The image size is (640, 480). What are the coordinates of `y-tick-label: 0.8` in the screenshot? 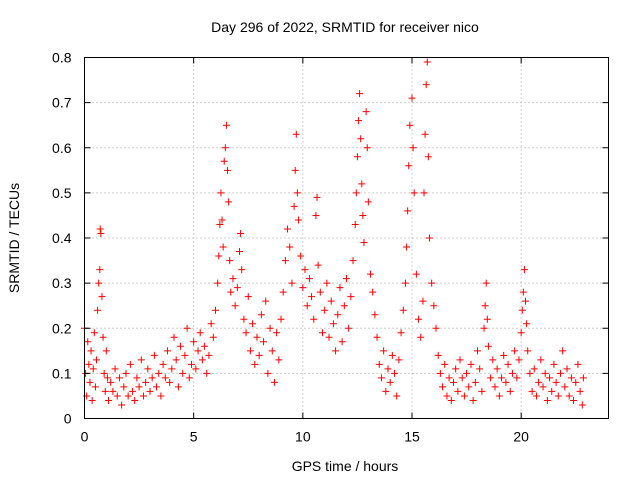 It's located at (62, 58).